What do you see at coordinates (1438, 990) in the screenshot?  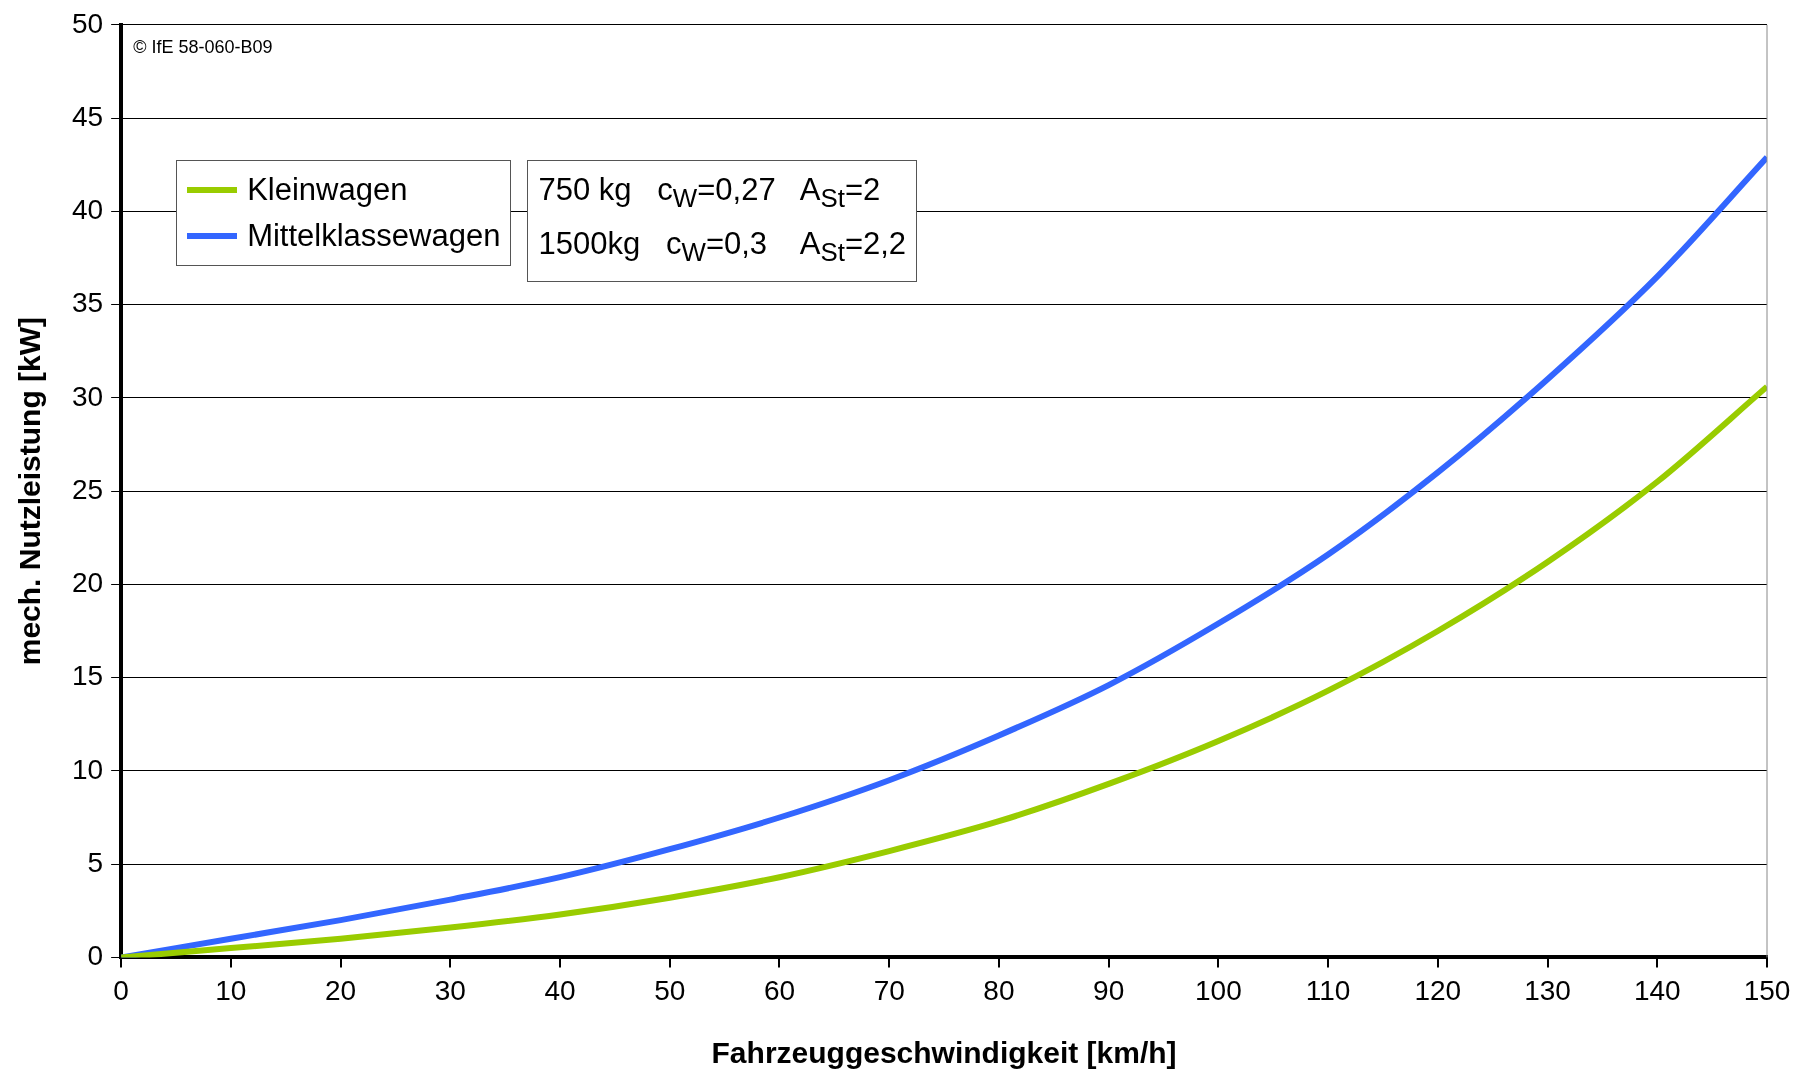 I see `x-tick-label: 120` at bounding box center [1438, 990].